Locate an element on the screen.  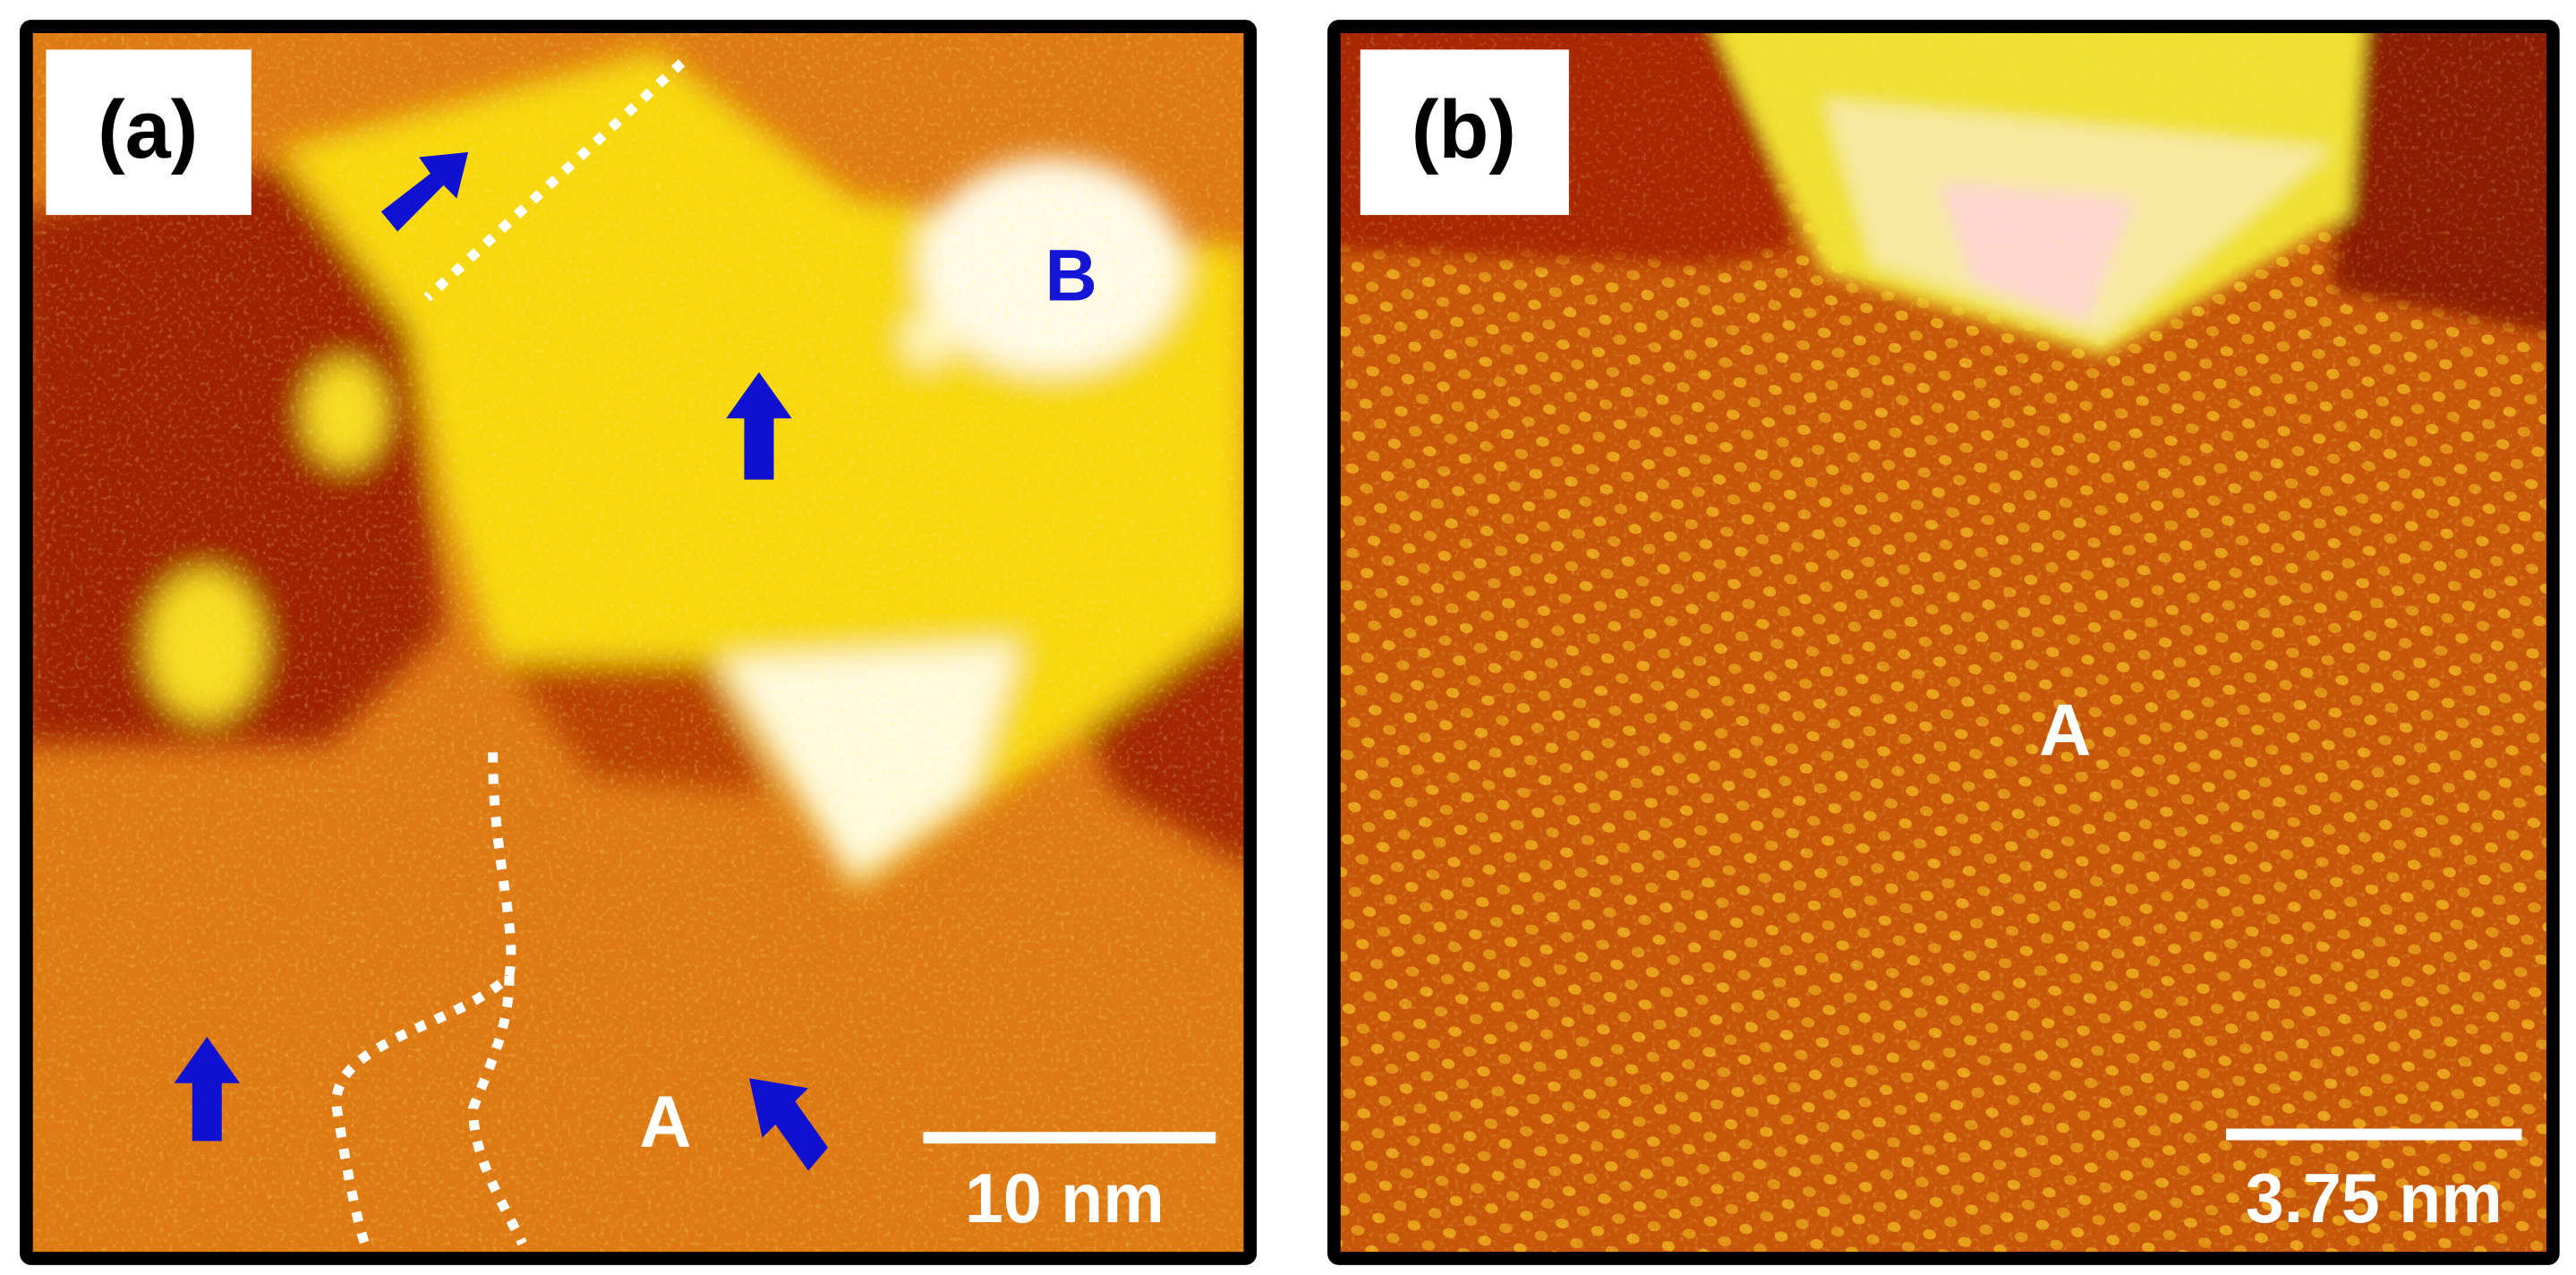
scale-bar-label: 3.75 nm is located at coordinates (2374, 1198).